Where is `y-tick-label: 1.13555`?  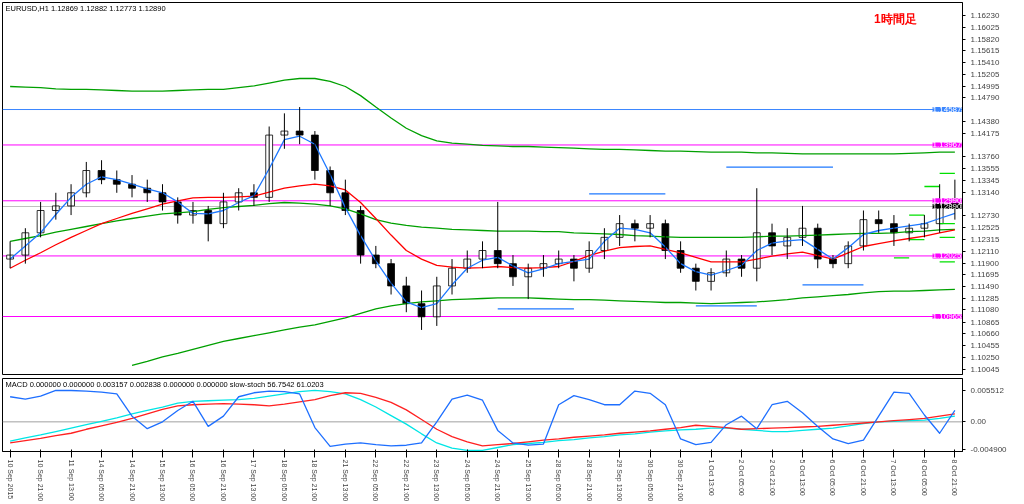 y-tick-label: 1.13555 is located at coordinates (985, 168).